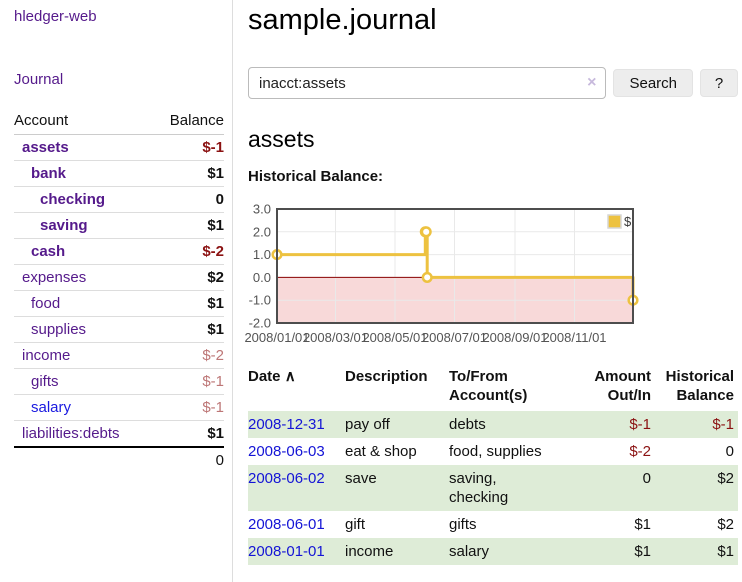 The width and height of the screenshot is (742, 582). What do you see at coordinates (260, 323) in the screenshot?
I see `svg-text: -2.0` at bounding box center [260, 323].